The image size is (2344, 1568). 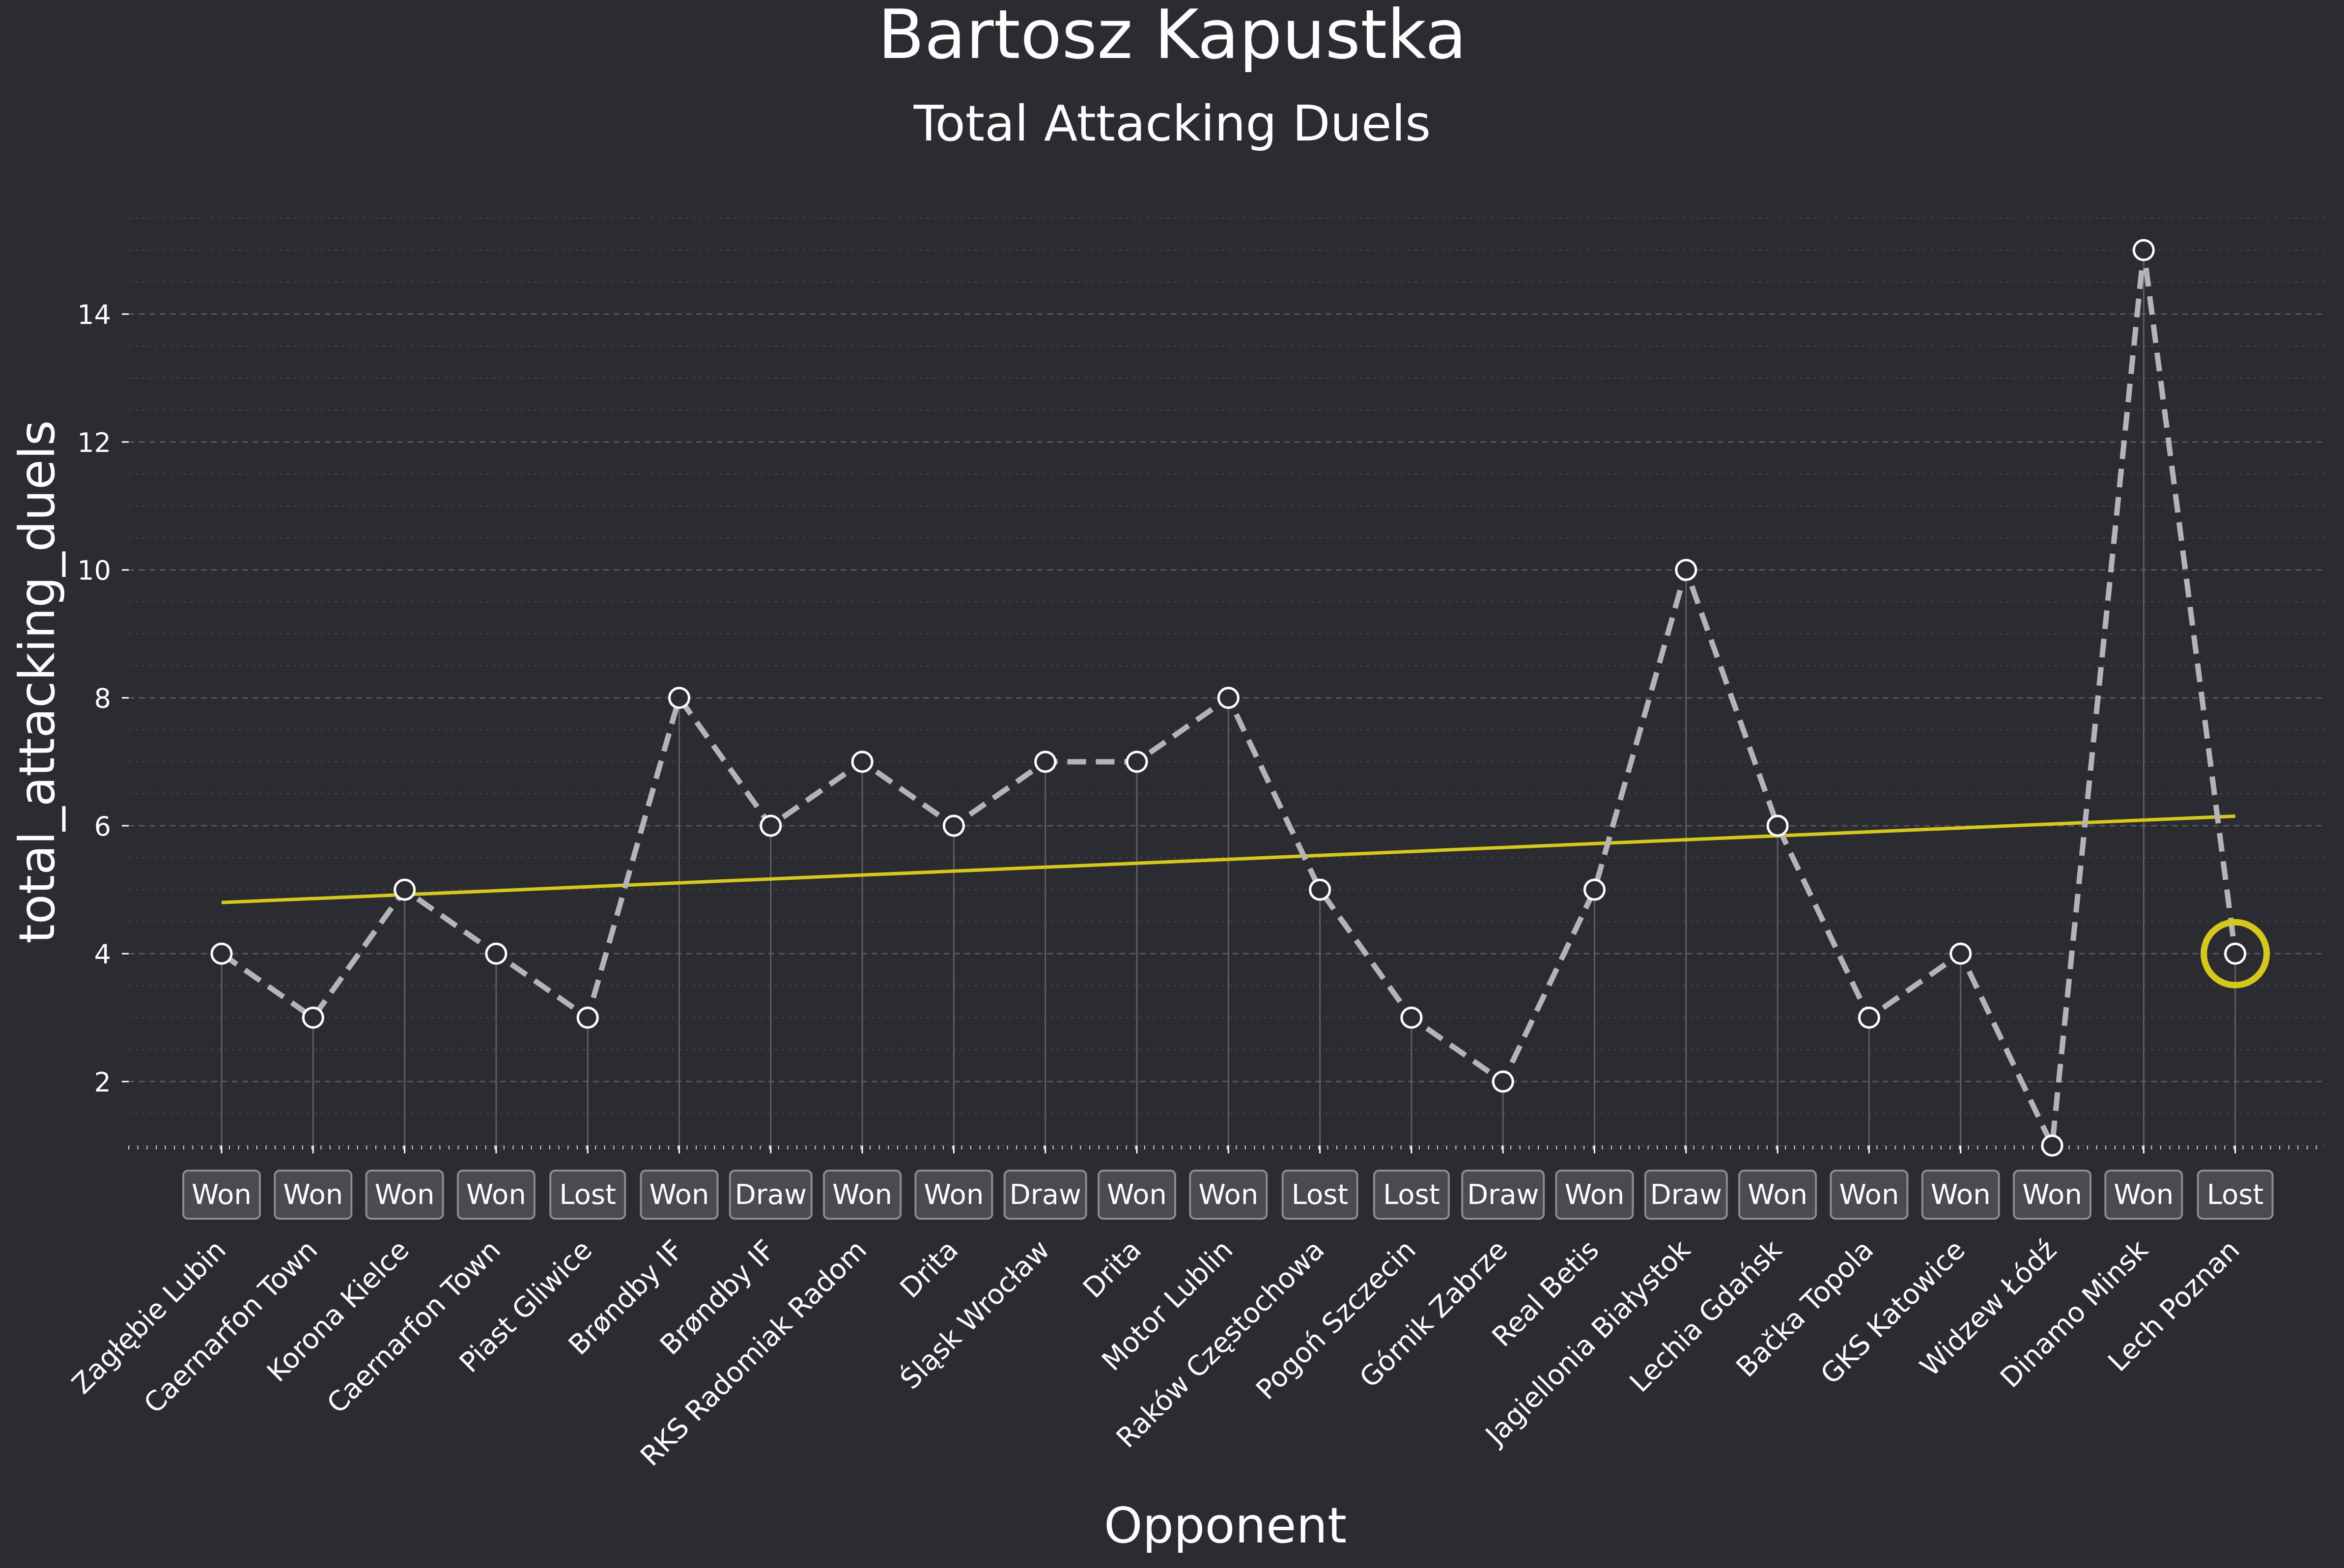 What do you see at coordinates (102, 954) in the screenshot?
I see `y-tick-label: 4` at bounding box center [102, 954].